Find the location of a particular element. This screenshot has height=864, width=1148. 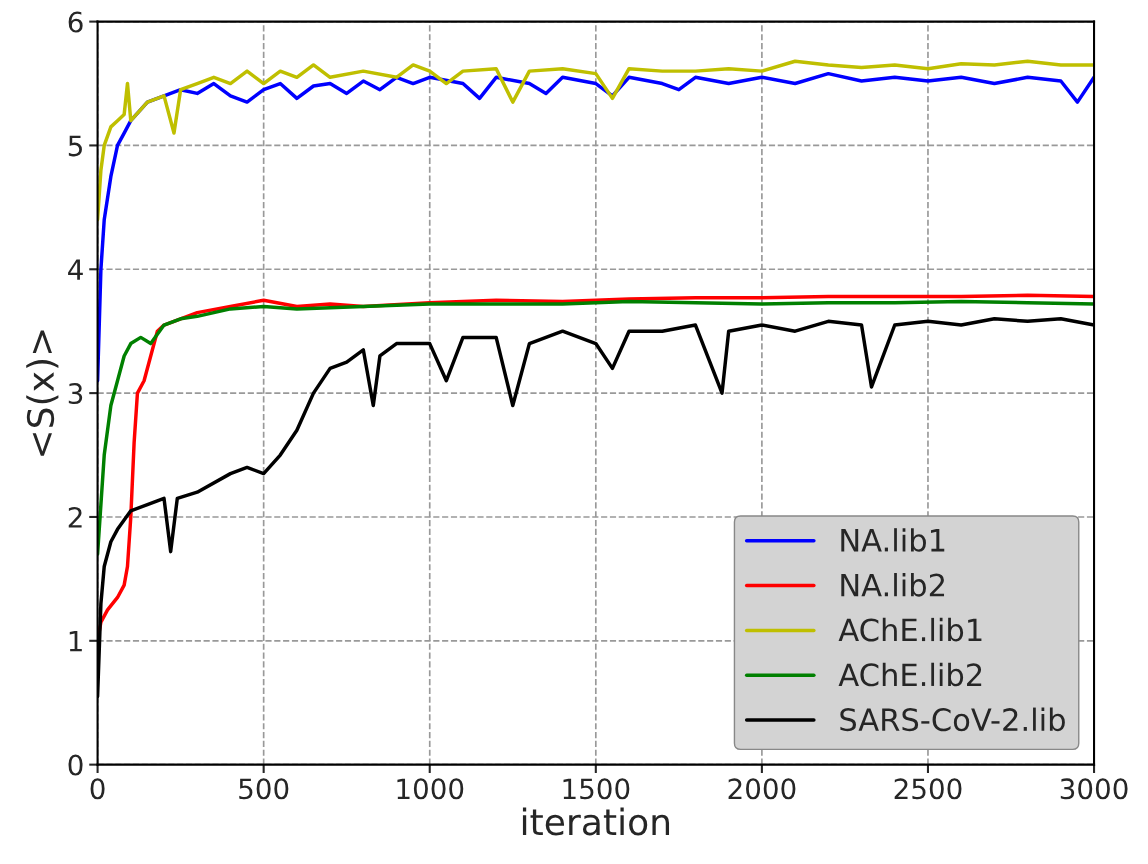

x-tick-label: 1000 is located at coordinates (430, 789).